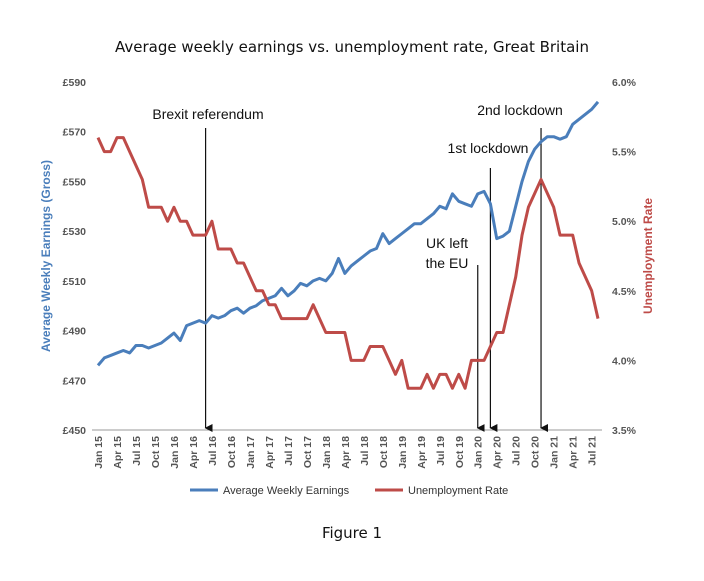 Image resolution: width=704 pixels, height=581 pixels. I want to click on x-tick-label: Jan 17, so click(251, 452).